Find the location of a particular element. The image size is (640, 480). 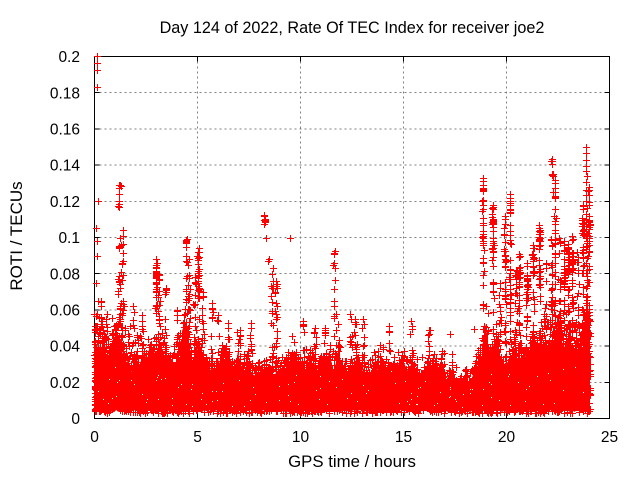

svg-text: 0.06 is located at coordinates (65, 311).